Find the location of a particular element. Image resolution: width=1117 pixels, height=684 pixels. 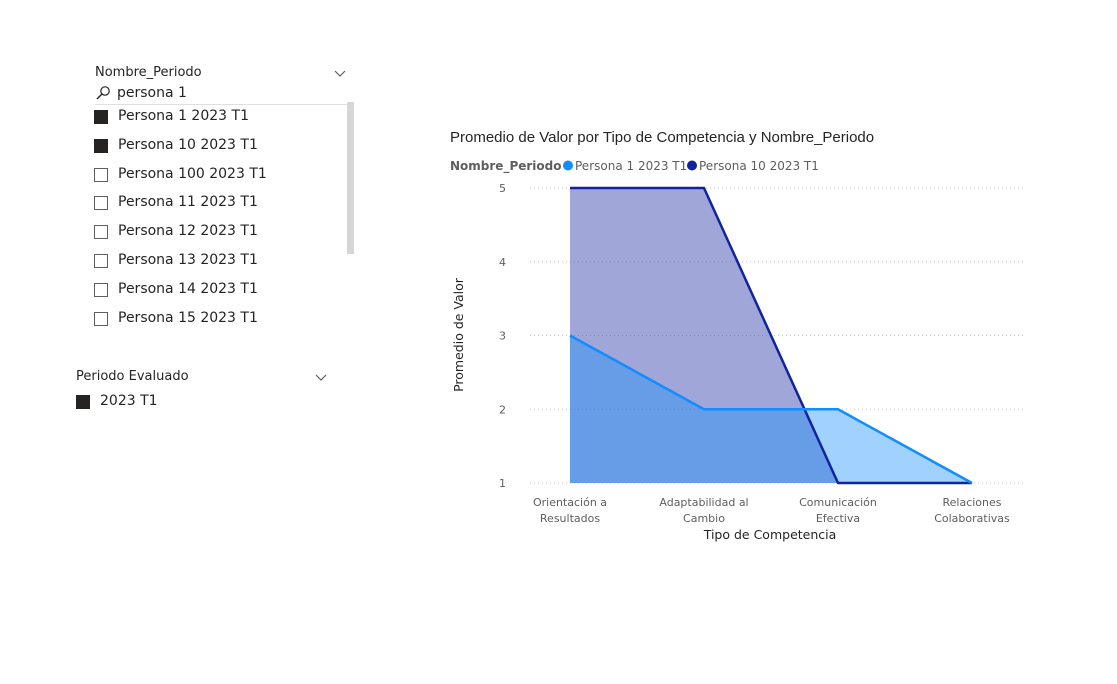

slicer-item: Persona 13 2023 T1 is located at coordinates (214, 262).